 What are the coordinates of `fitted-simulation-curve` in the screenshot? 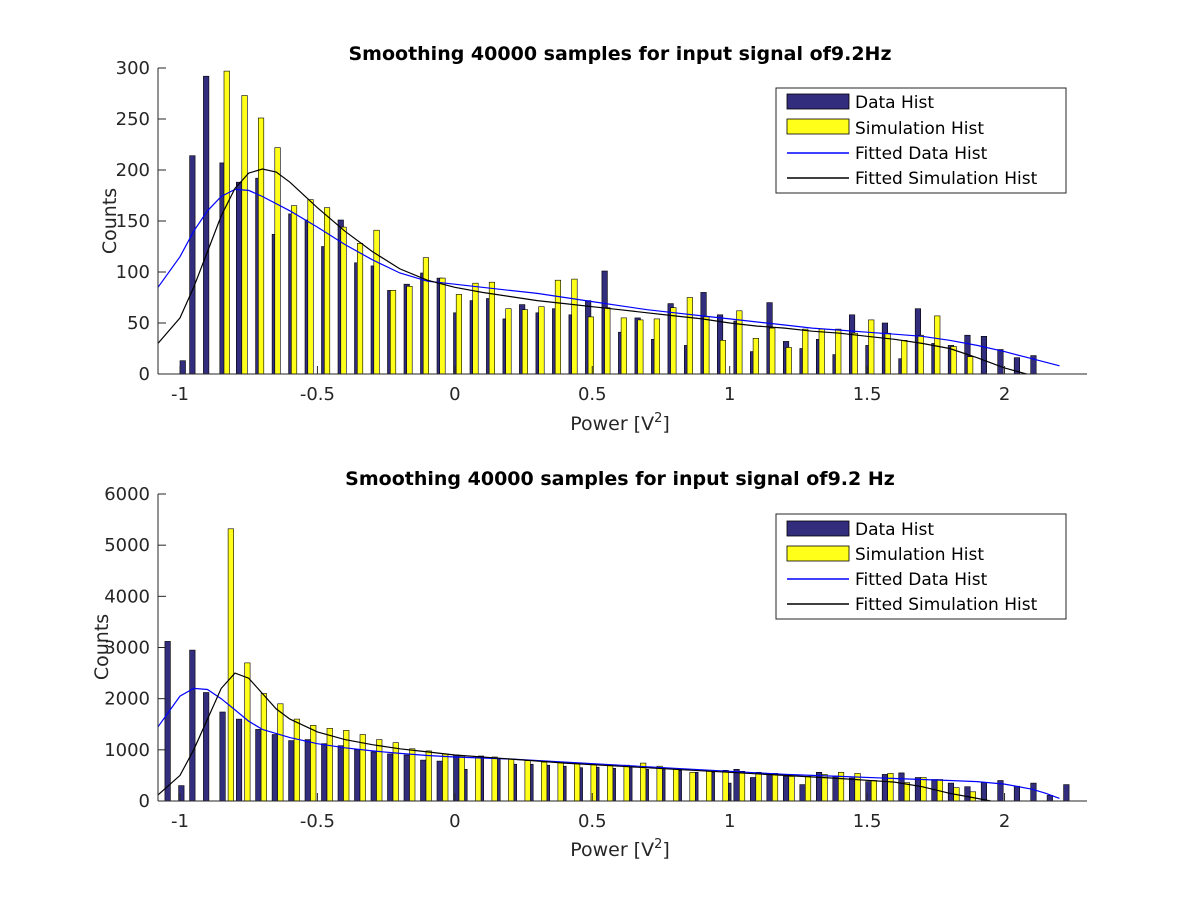 It's located at (574, 737).